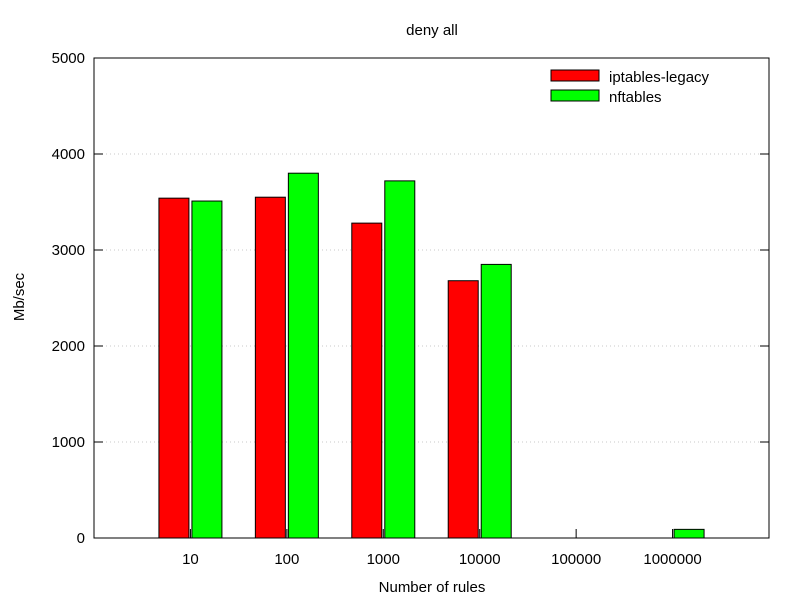  What do you see at coordinates (576, 559) in the screenshot?
I see `x-tick-label: 100000` at bounding box center [576, 559].